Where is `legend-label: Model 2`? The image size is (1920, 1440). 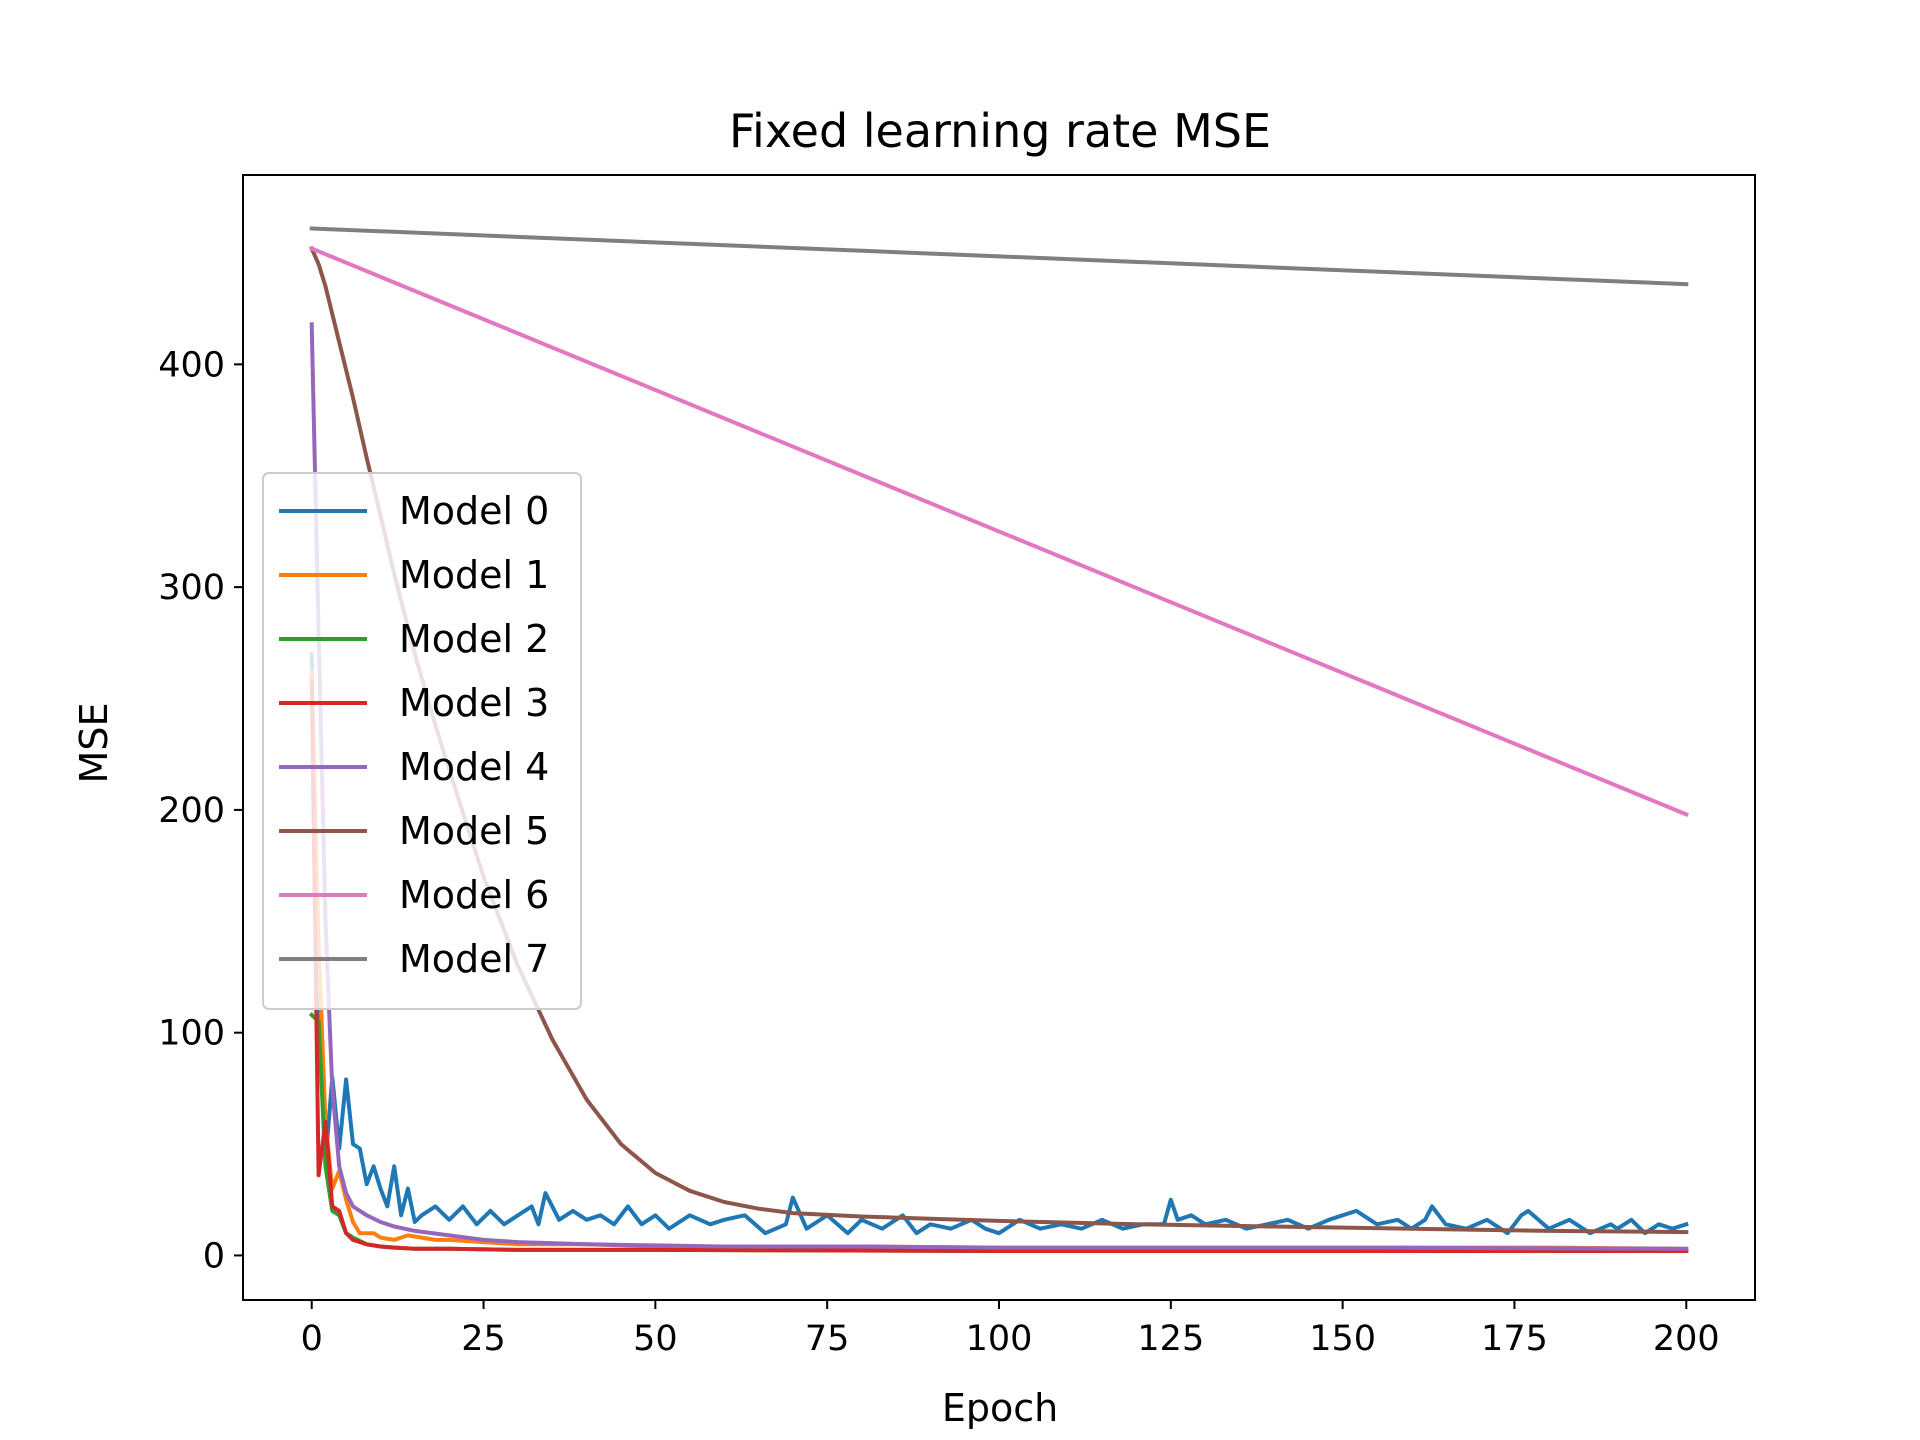 legend-label: Model 2 is located at coordinates (474, 639).